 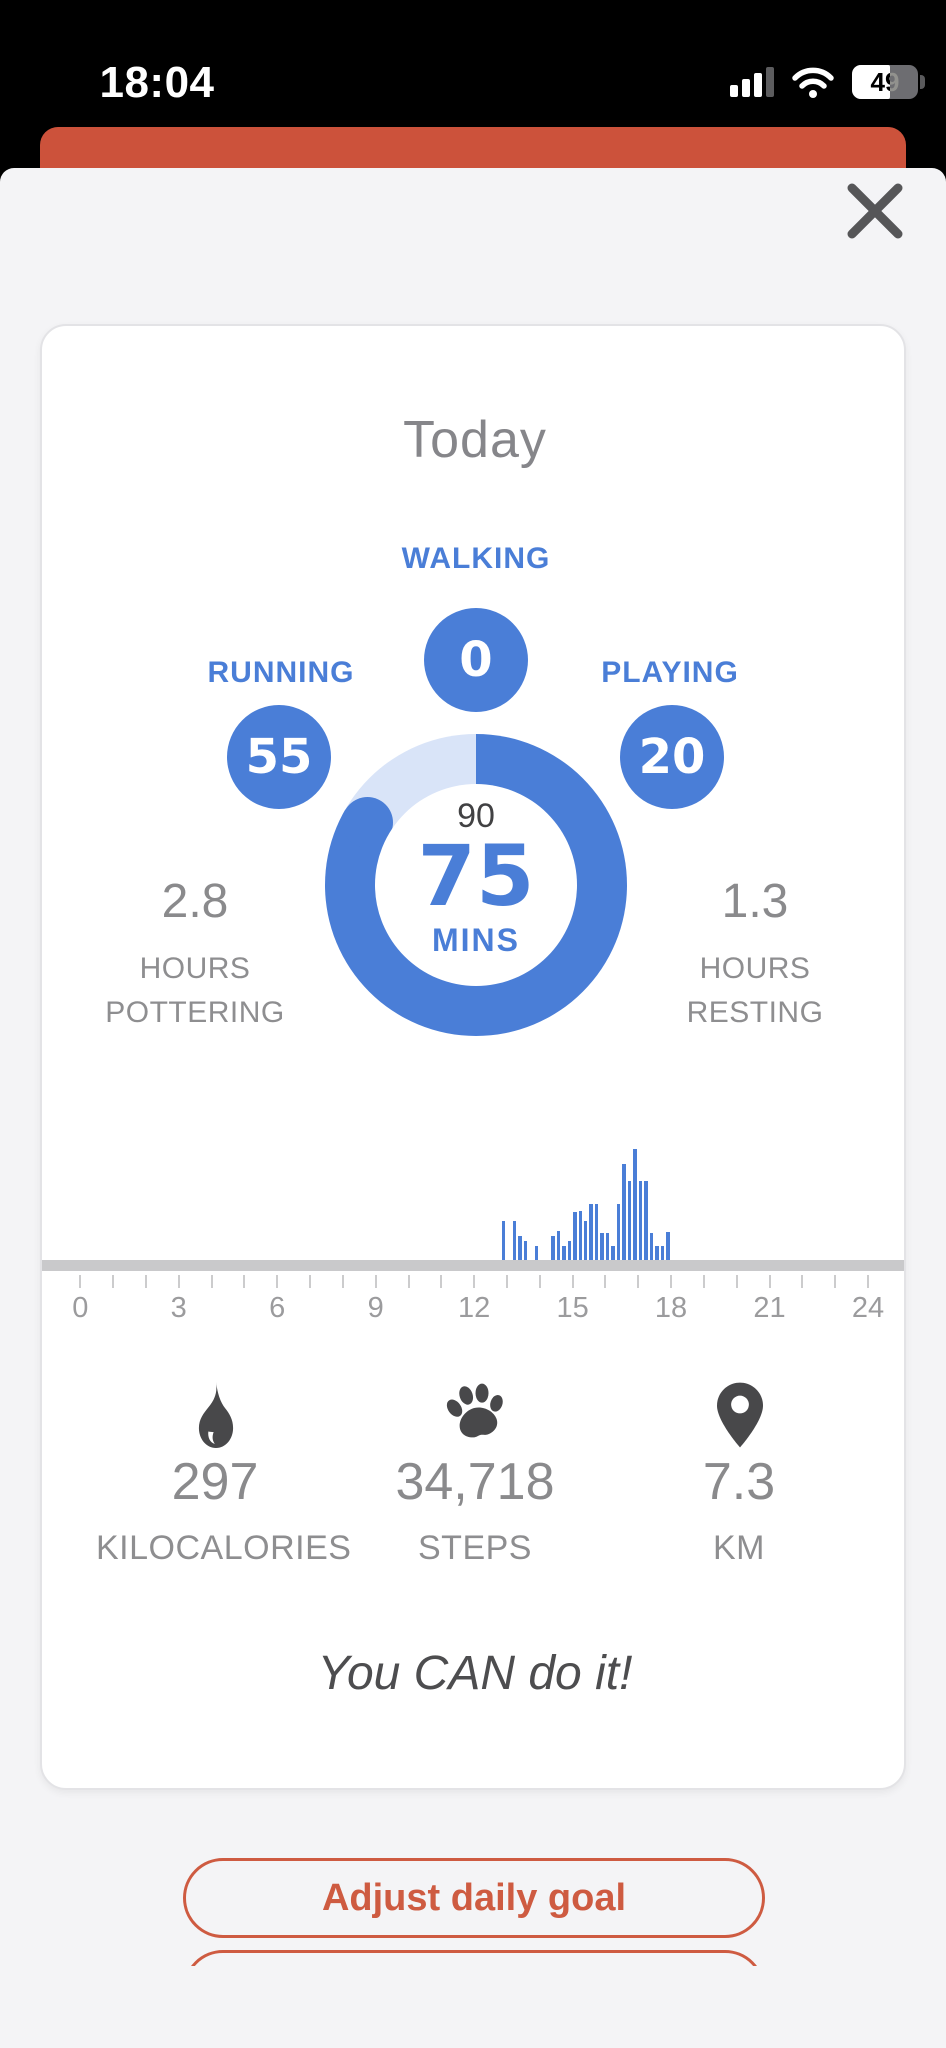 What do you see at coordinates (813, 82) in the screenshot?
I see `wifi-icon` at bounding box center [813, 82].